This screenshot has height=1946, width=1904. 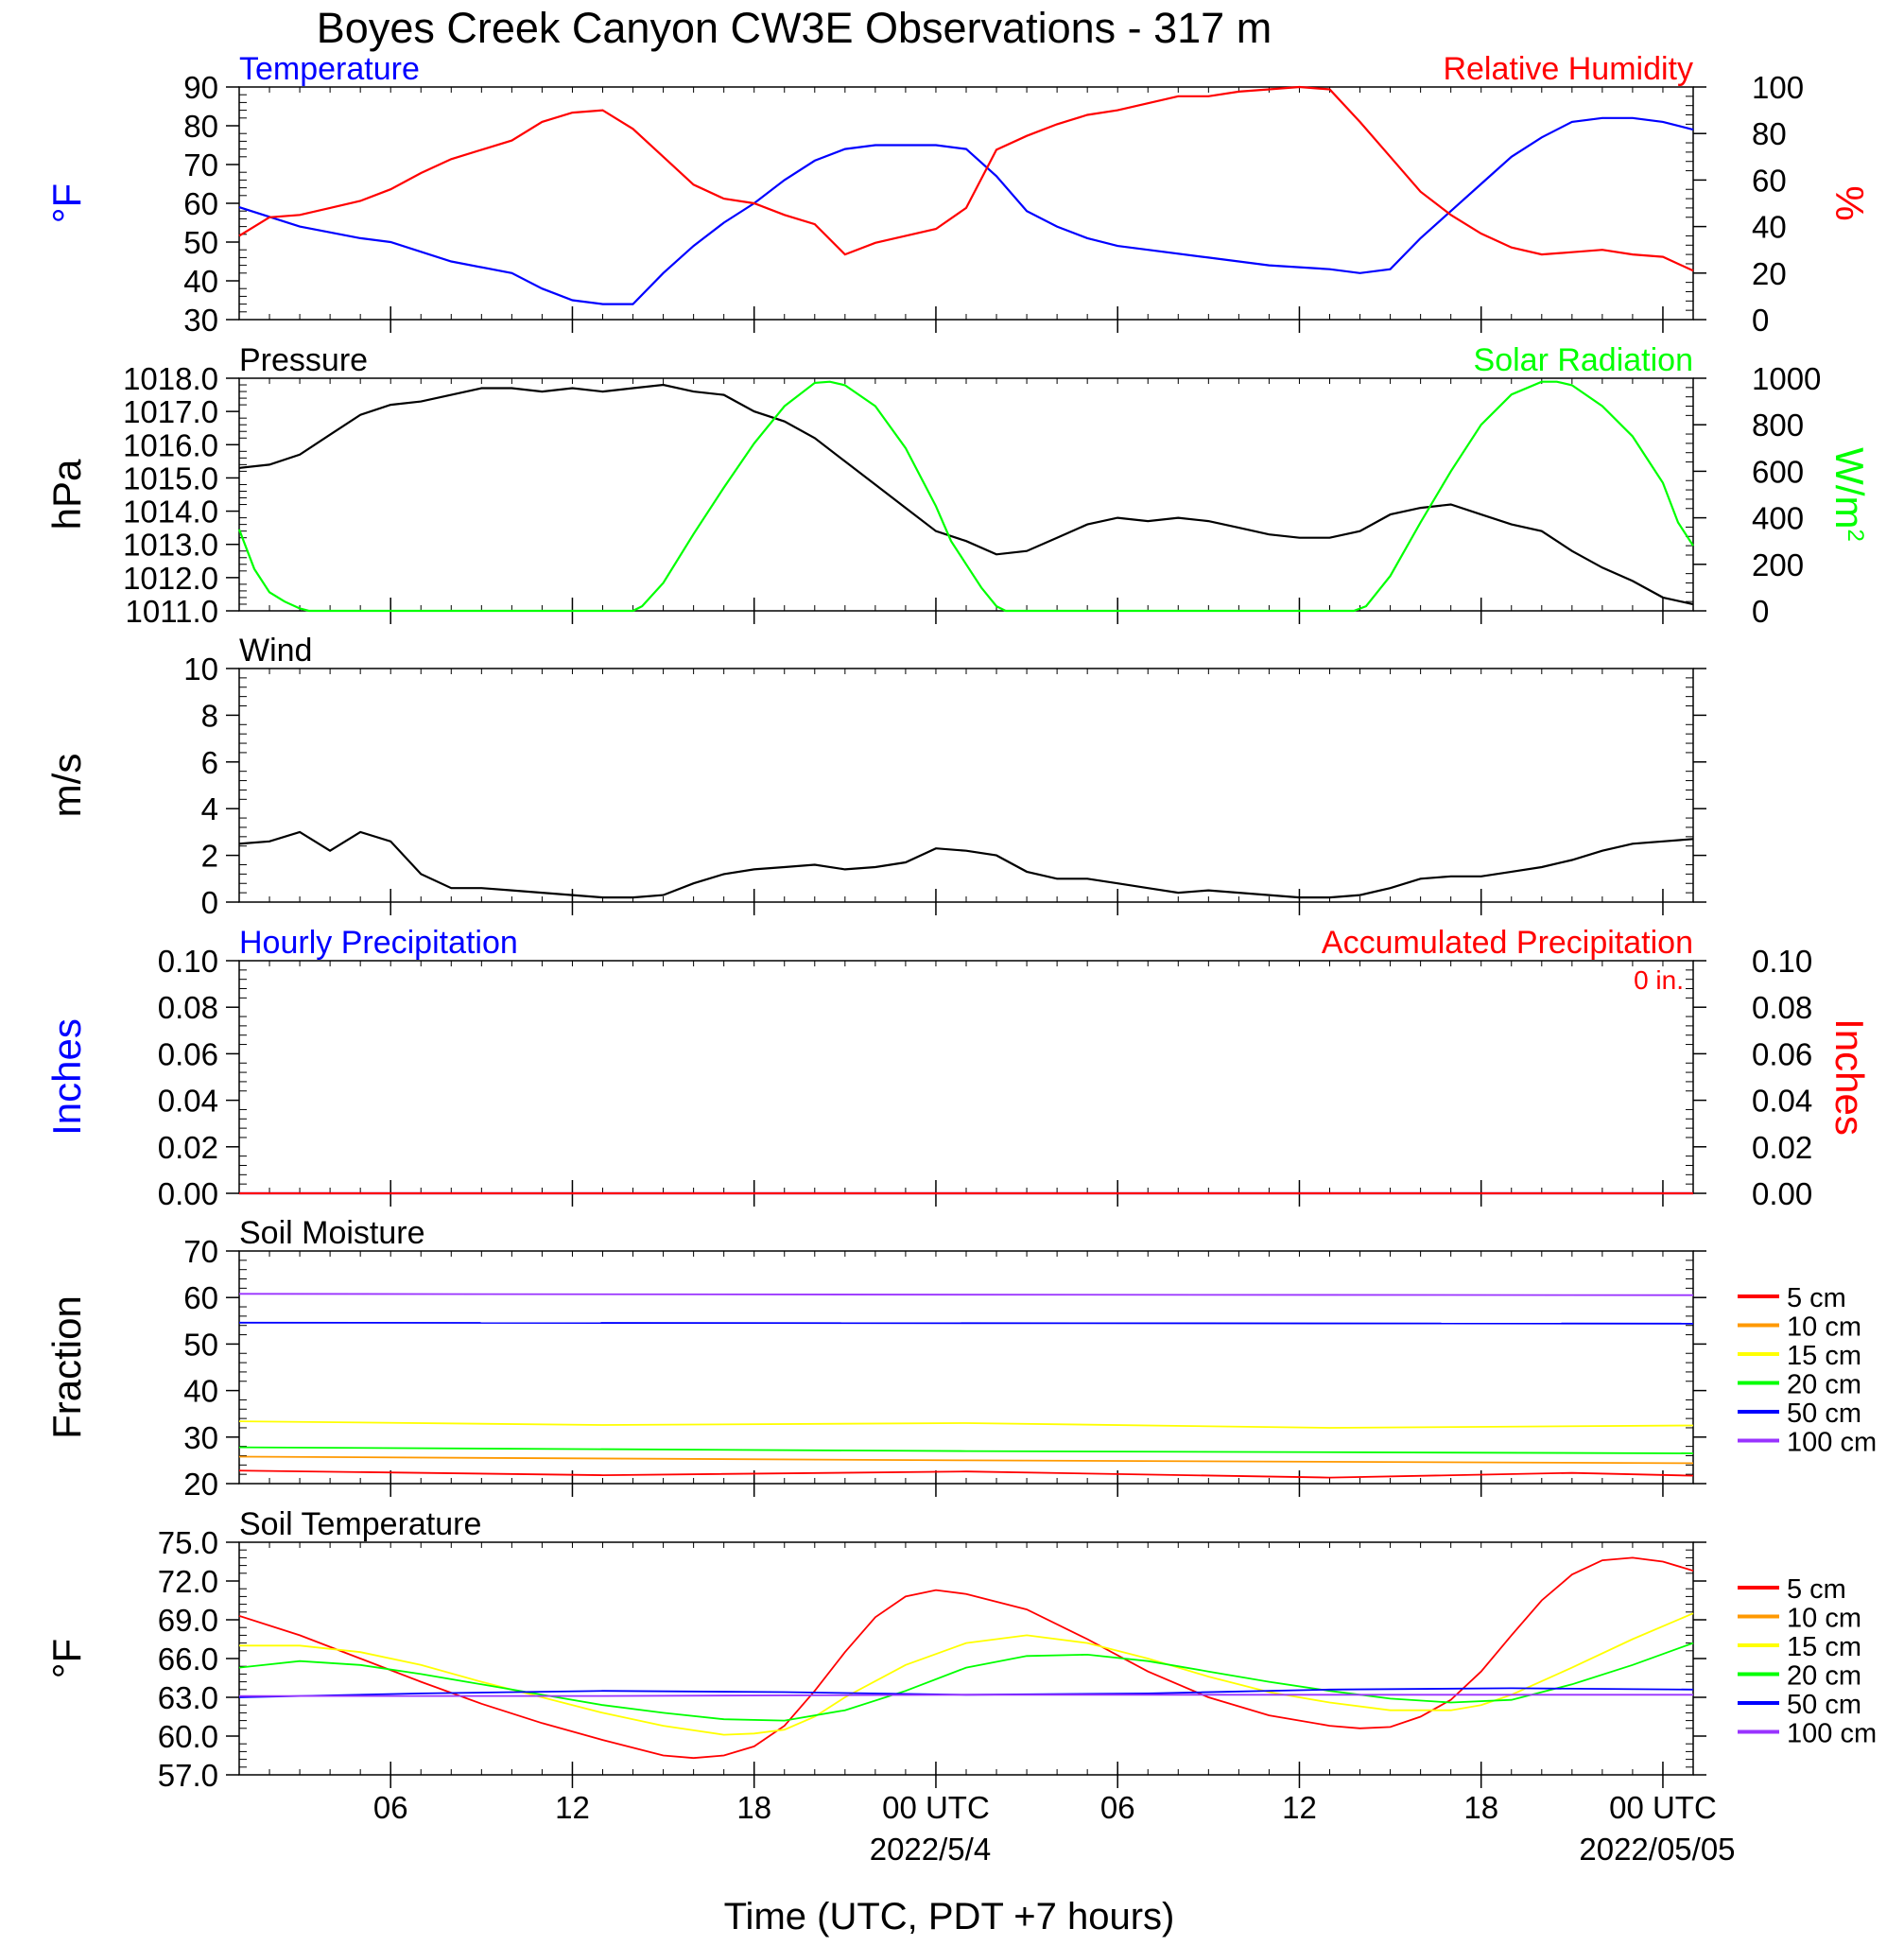 What do you see at coordinates (170, 545) in the screenshot?
I see `y-tick-label: 1013.0` at bounding box center [170, 545].